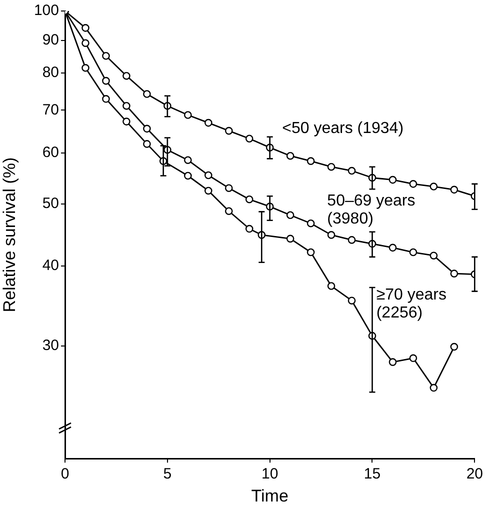 The height and width of the screenshot is (511, 486). Describe the element at coordinates (371, 210) in the screenshot. I see `series-label: 50–69 years (3980)` at that location.